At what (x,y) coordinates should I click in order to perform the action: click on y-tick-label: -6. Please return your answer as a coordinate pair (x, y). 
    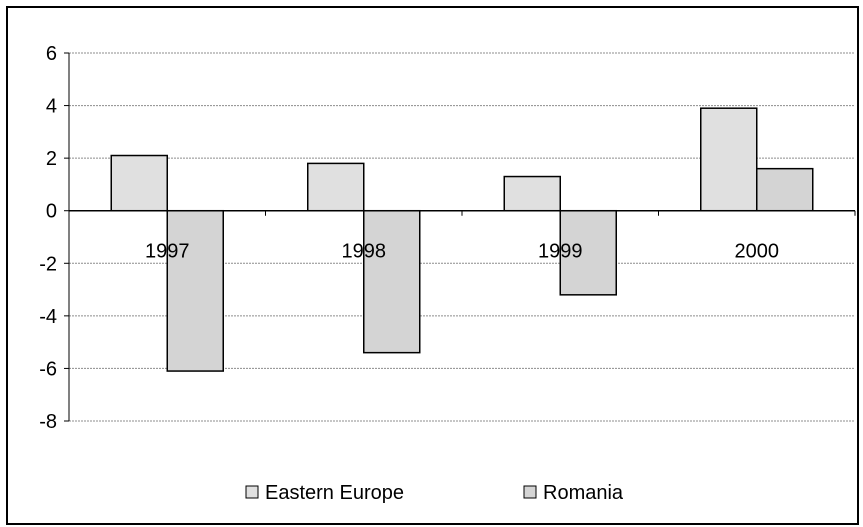
    Looking at the image, I should click on (48, 369).